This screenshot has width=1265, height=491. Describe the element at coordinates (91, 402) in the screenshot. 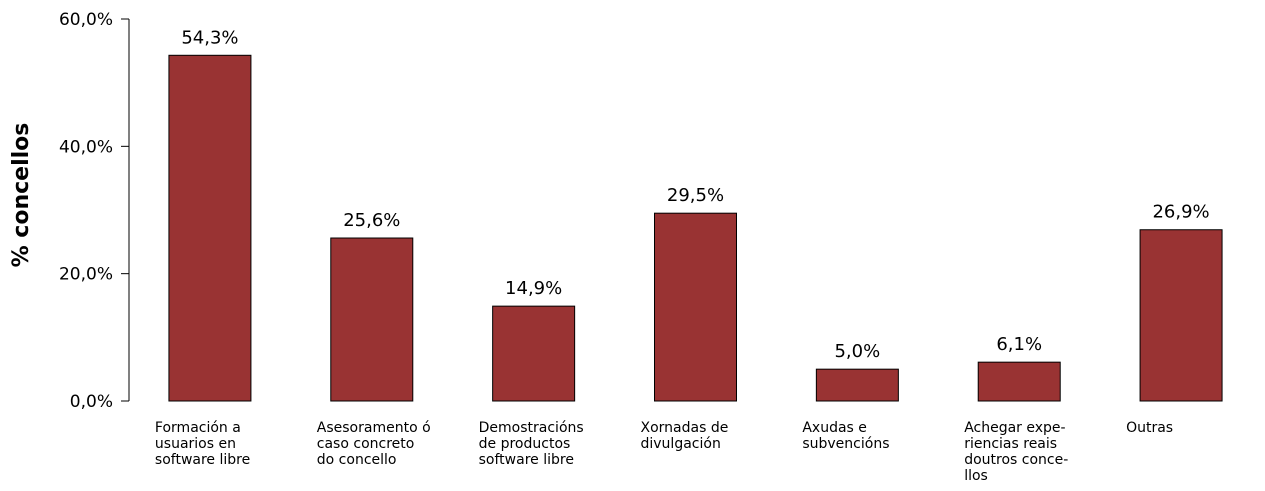

I see `y-tick-label: 0,0%` at that location.